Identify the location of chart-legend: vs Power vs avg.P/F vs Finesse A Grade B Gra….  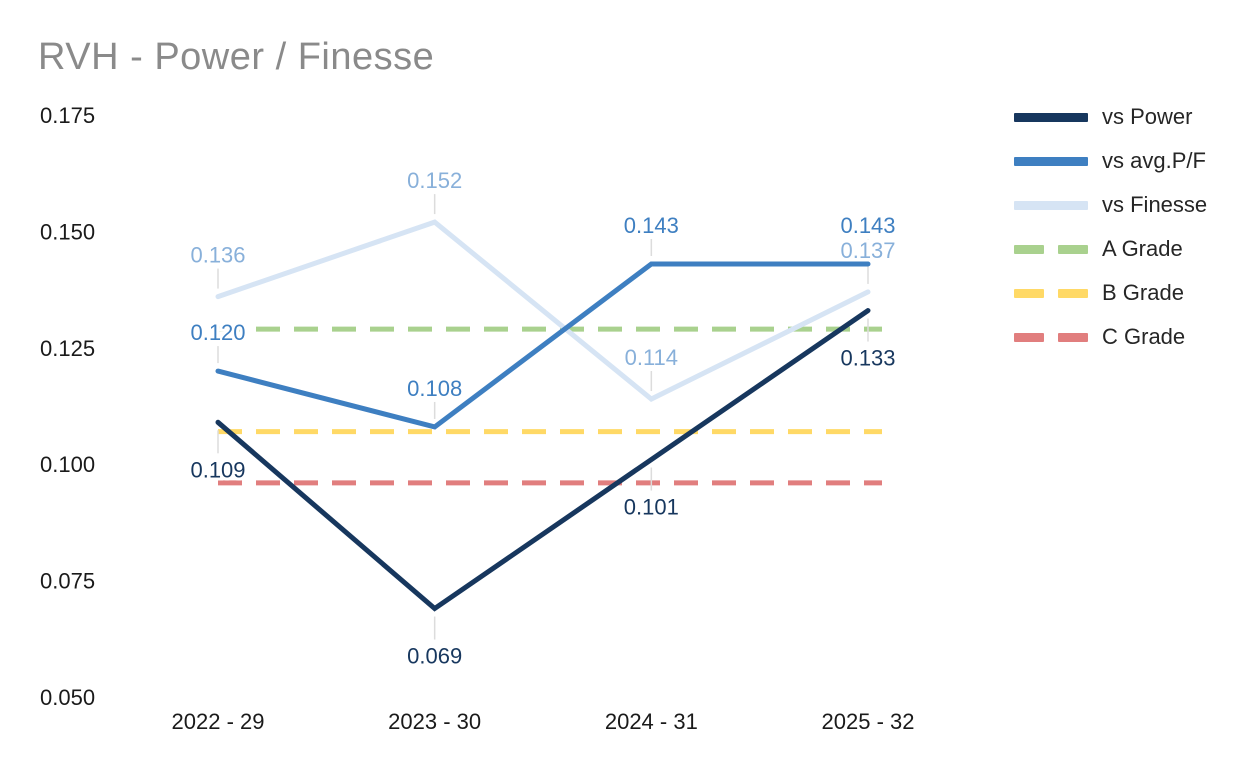
(1110, 227).